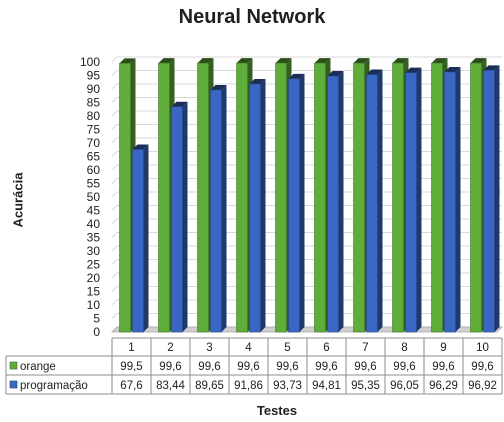 Image resolution: width=504 pixels, height=422 pixels. Describe the element at coordinates (489, 201) in the screenshot. I see `bar-programação-10` at that location.